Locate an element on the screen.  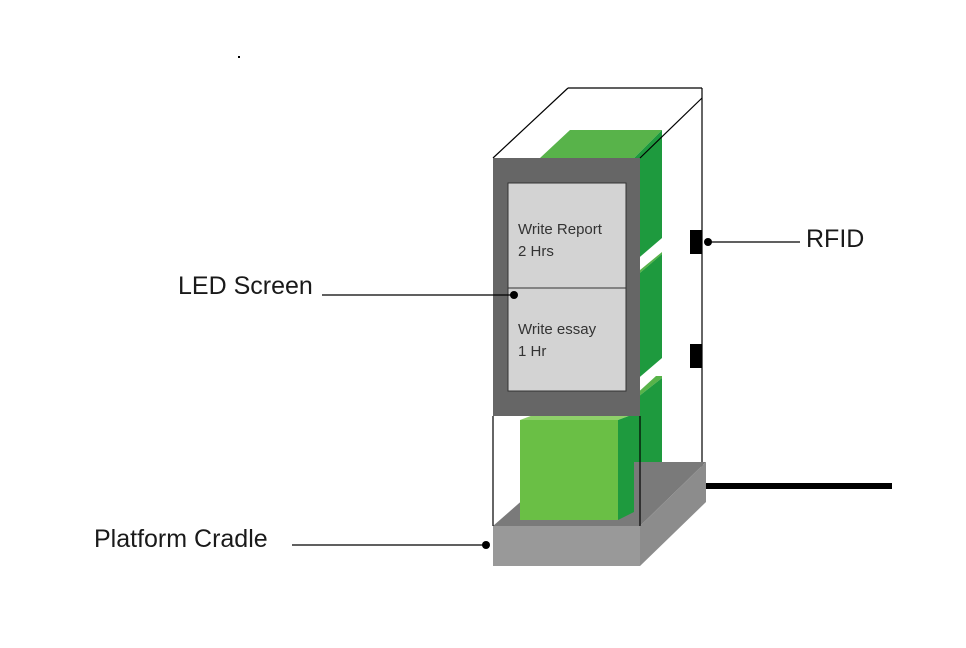
block-bottom is located at coordinates (577, 467).